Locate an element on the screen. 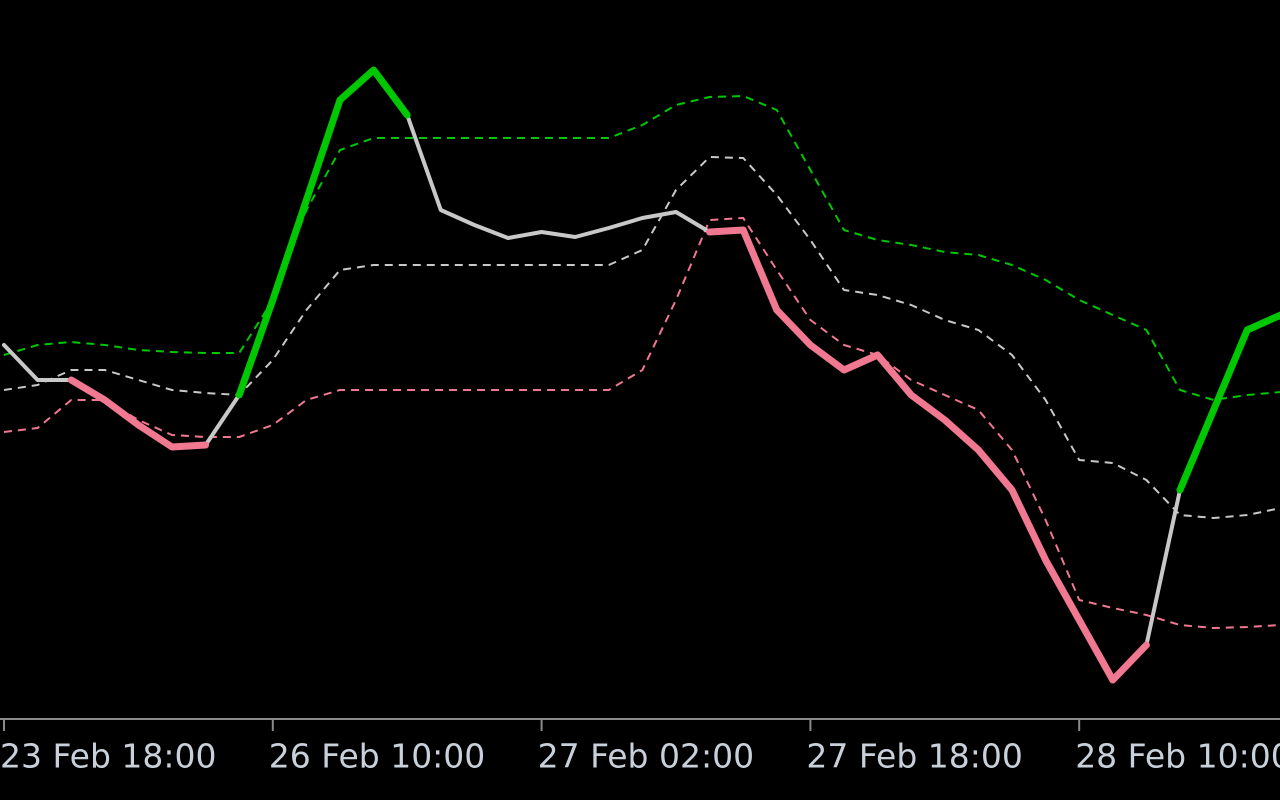 Image resolution: width=1280 pixels, height=800 pixels. x-tick-label: 27 Feb 18:00 is located at coordinates (914, 756).